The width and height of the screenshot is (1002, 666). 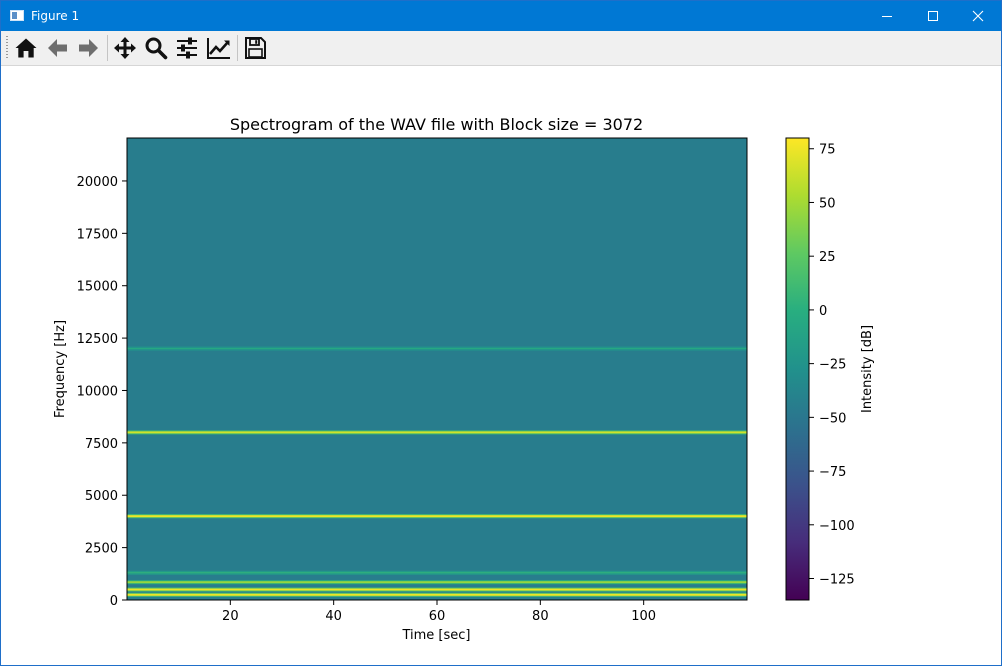 What do you see at coordinates (501, 16) in the screenshot?
I see `title-bar: Figure 1` at bounding box center [501, 16].